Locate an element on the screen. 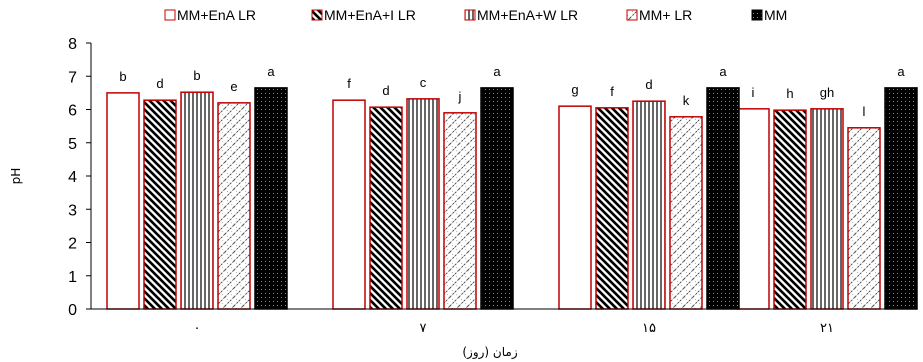  bar-labels-group: b f g i d d f h b c d gh e j k l a a a a is located at coordinates (512, 91).